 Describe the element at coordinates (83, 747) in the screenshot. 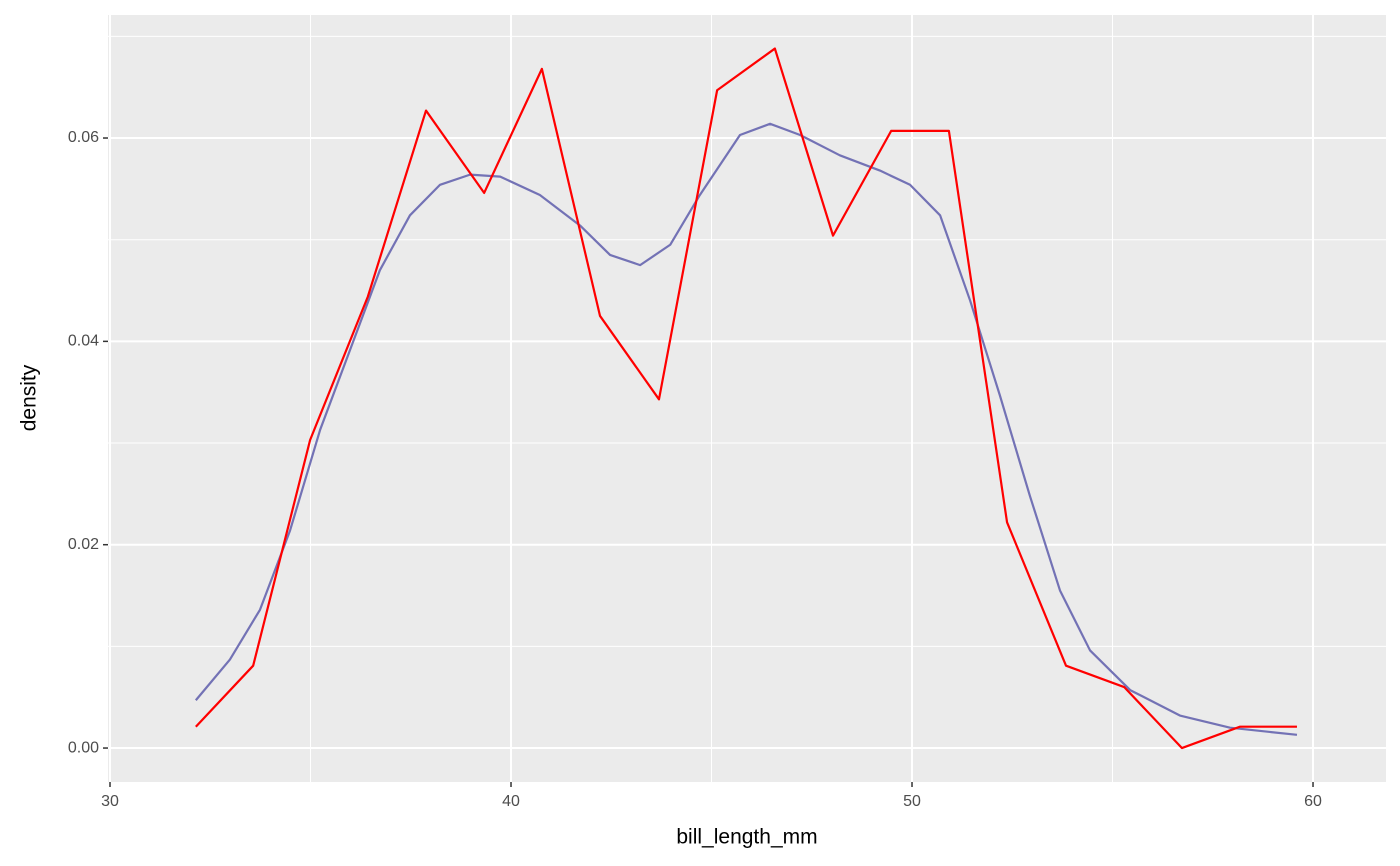

I see `y-tick-label: 0.00` at that location.